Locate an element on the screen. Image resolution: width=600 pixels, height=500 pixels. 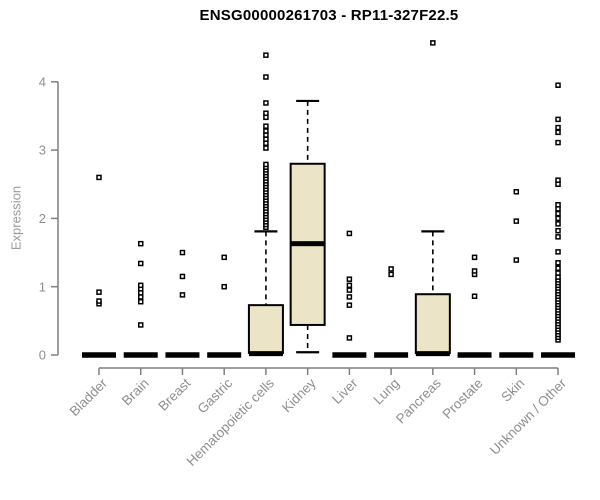
x-tick-label: Liver is located at coordinates (345, 391).